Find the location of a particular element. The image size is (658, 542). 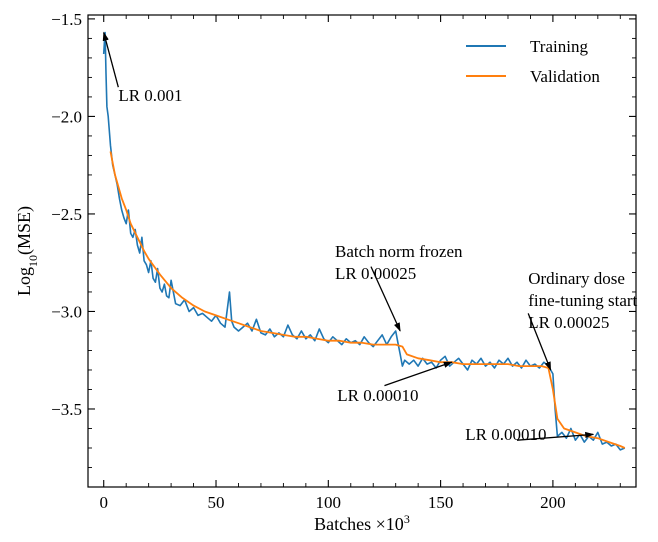

annotation-ordinary-dose: Ordinary dose fine-tuning start LR 0.00025 is located at coordinates (582, 320).